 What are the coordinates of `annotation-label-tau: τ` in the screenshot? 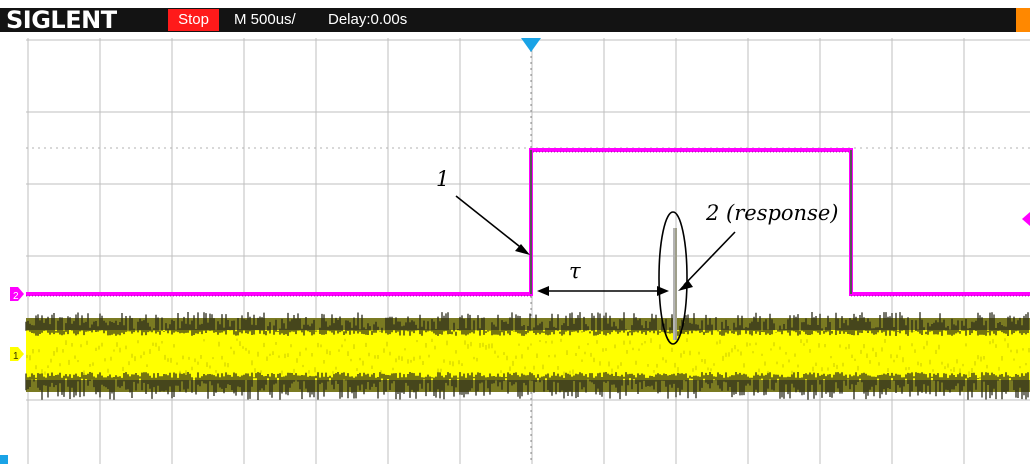 It's located at (575, 271).